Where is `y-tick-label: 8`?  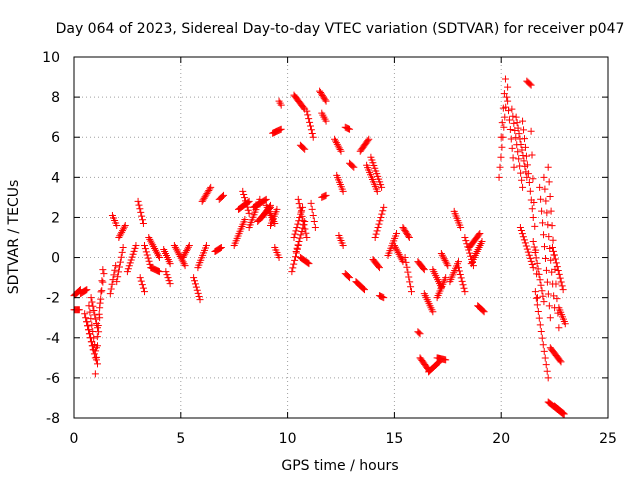
y-tick-label: 8 is located at coordinates (55, 98).